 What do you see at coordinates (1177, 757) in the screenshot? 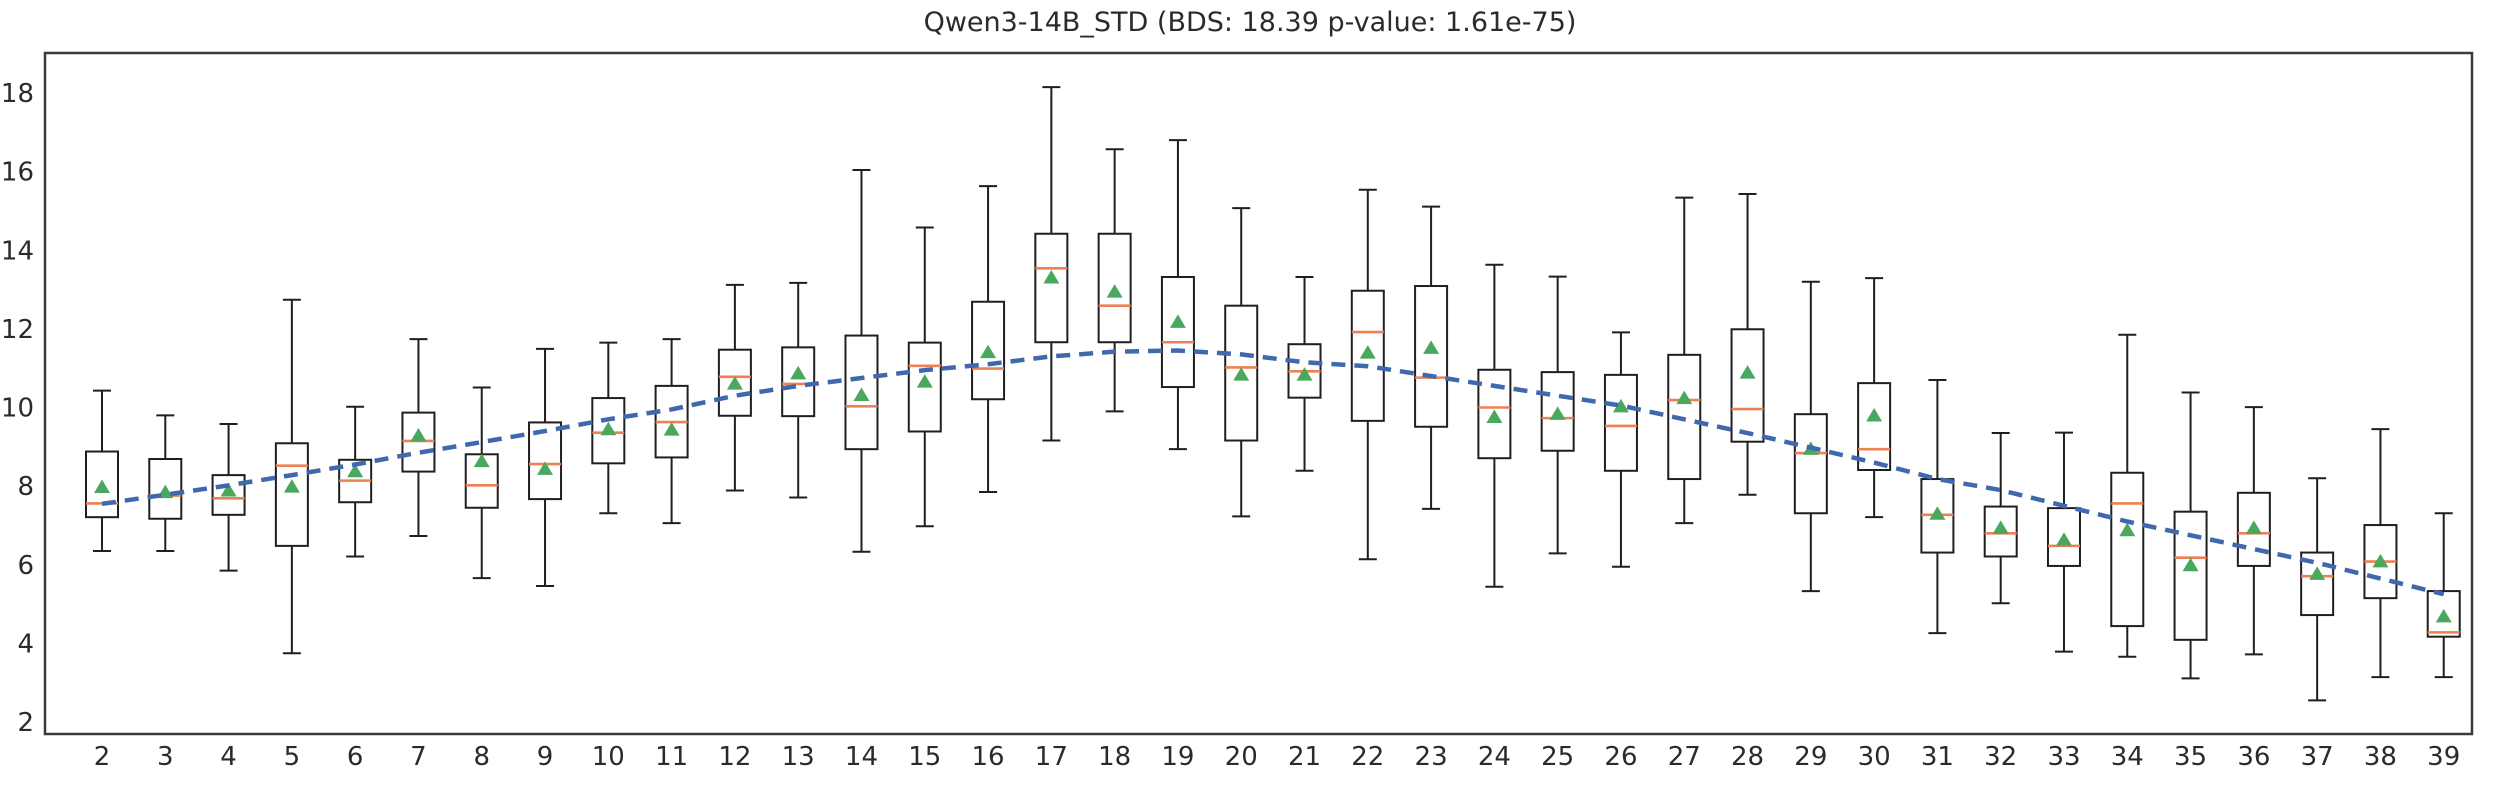
I see `x-tick-label: 19` at bounding box center [1177, 757].